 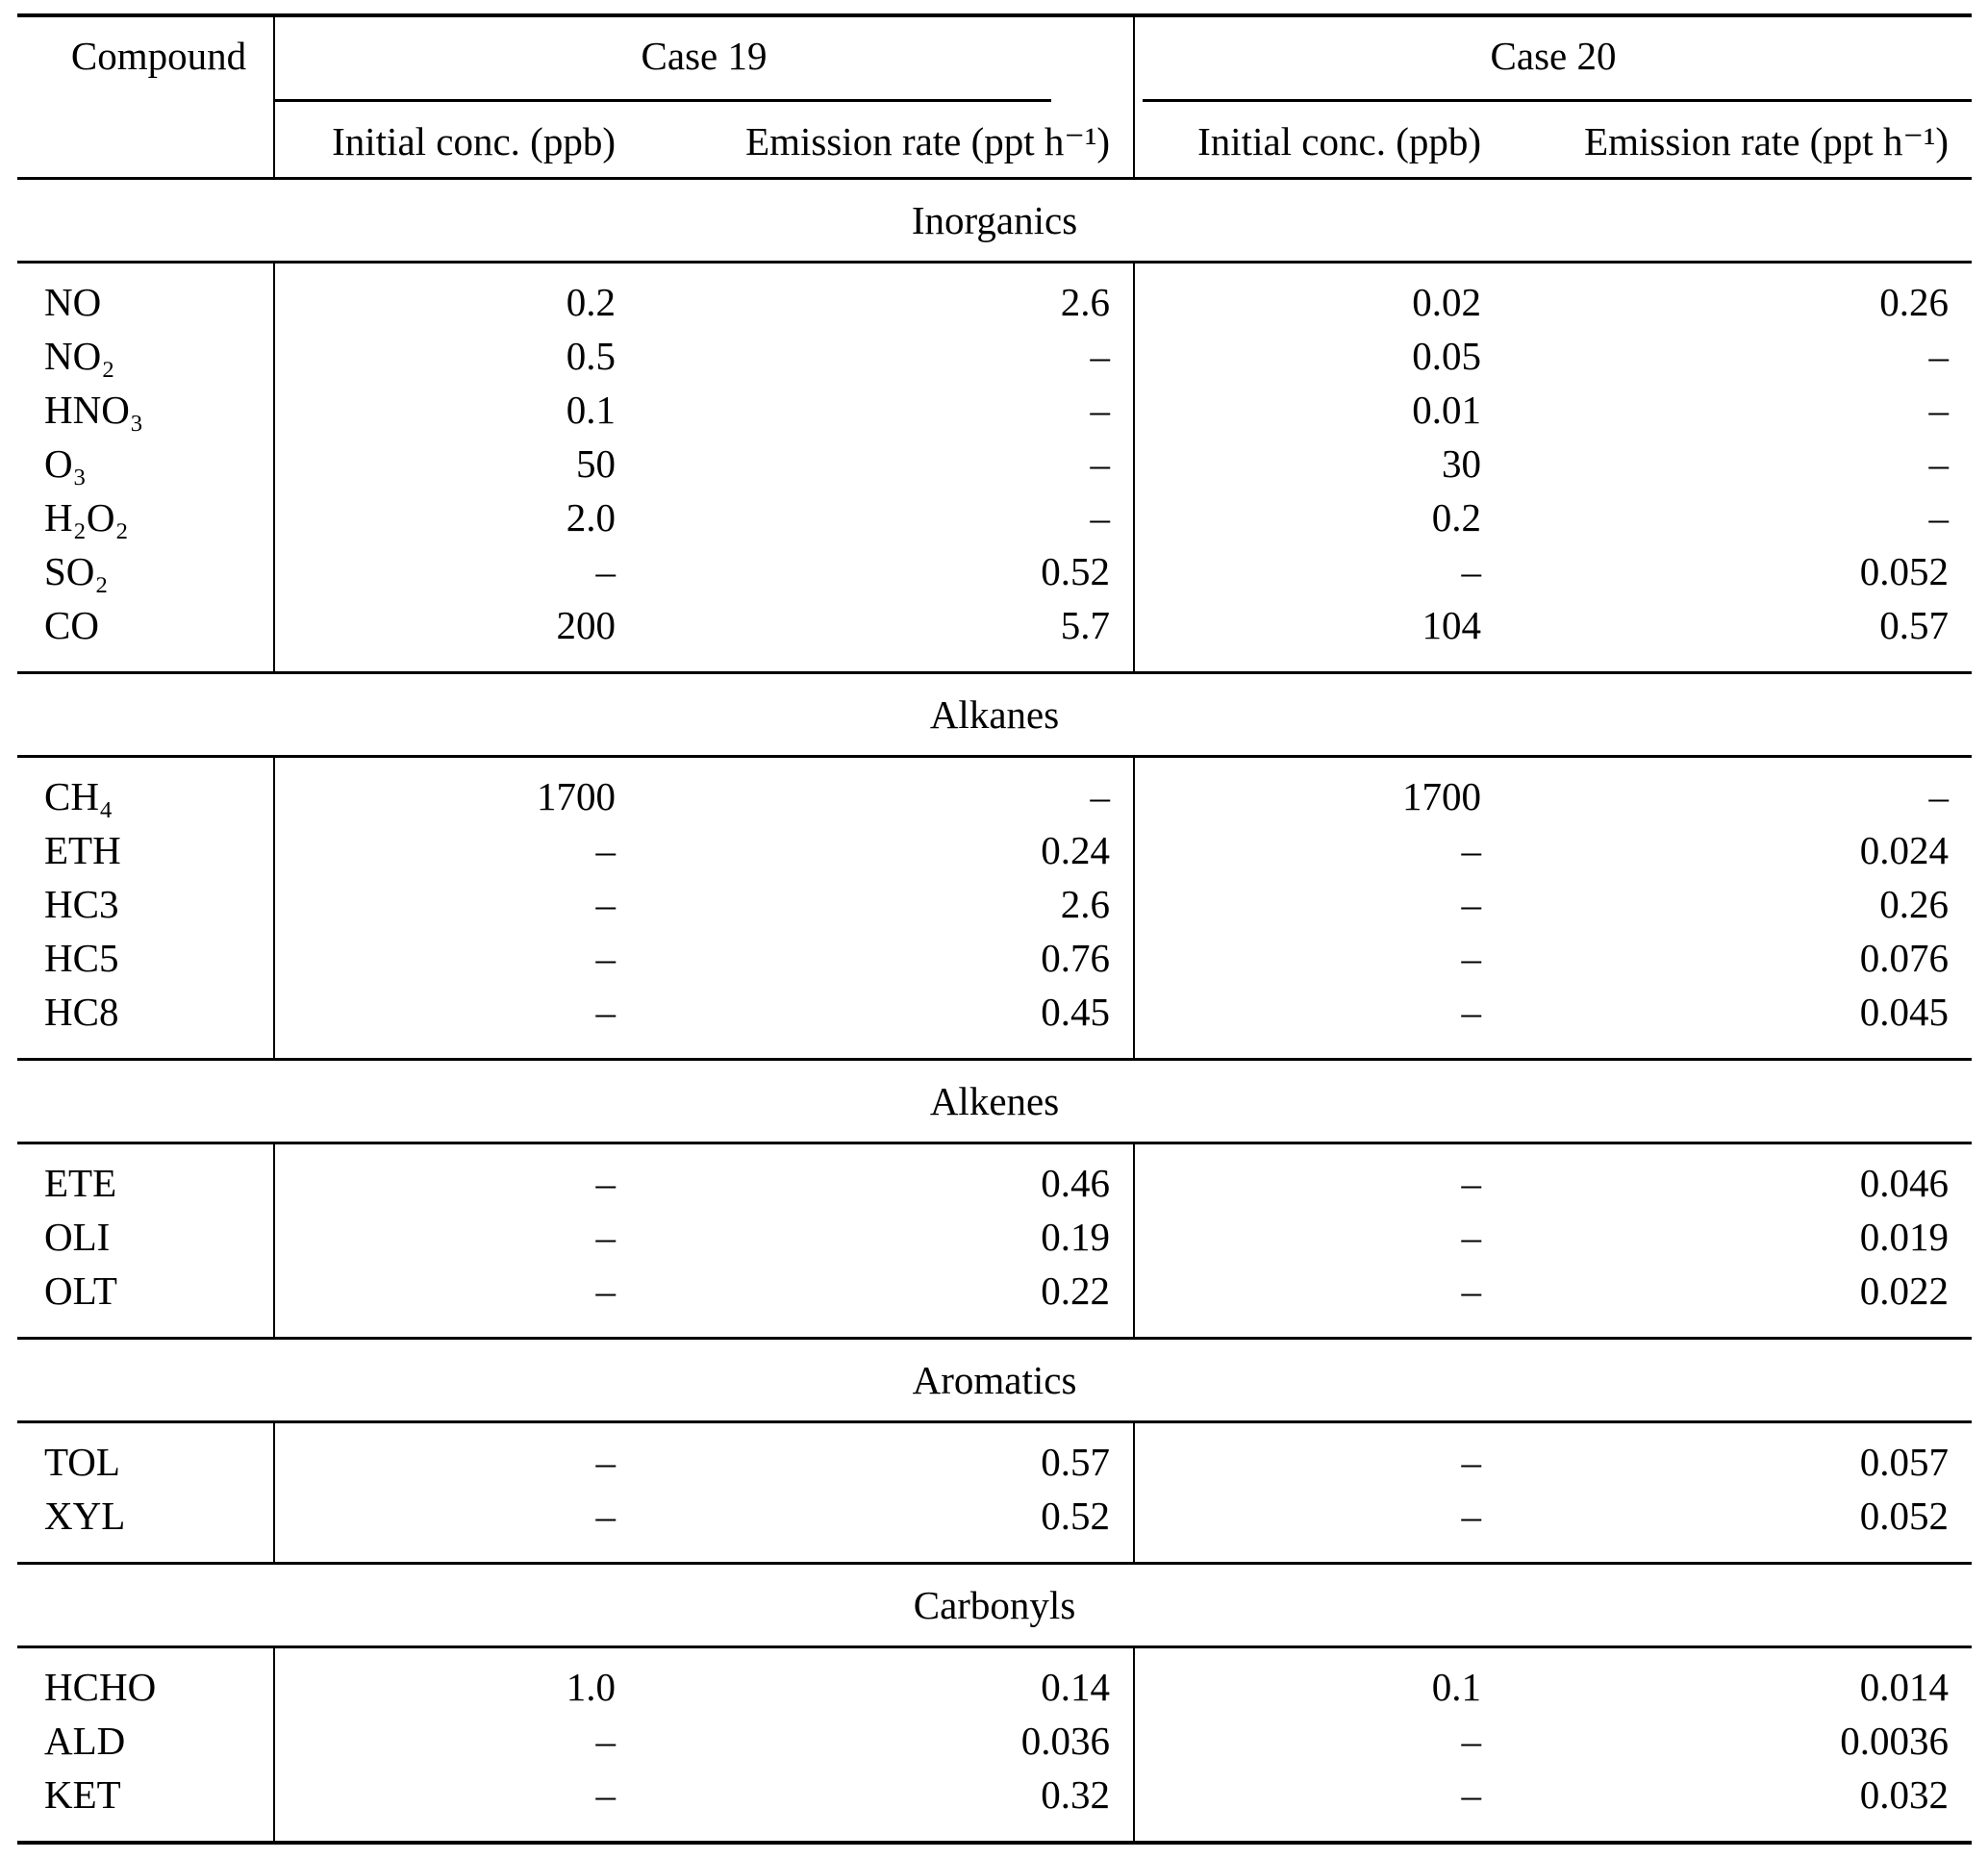 I want to click on section-title: Aromatics, so click(x=995, y=1380).